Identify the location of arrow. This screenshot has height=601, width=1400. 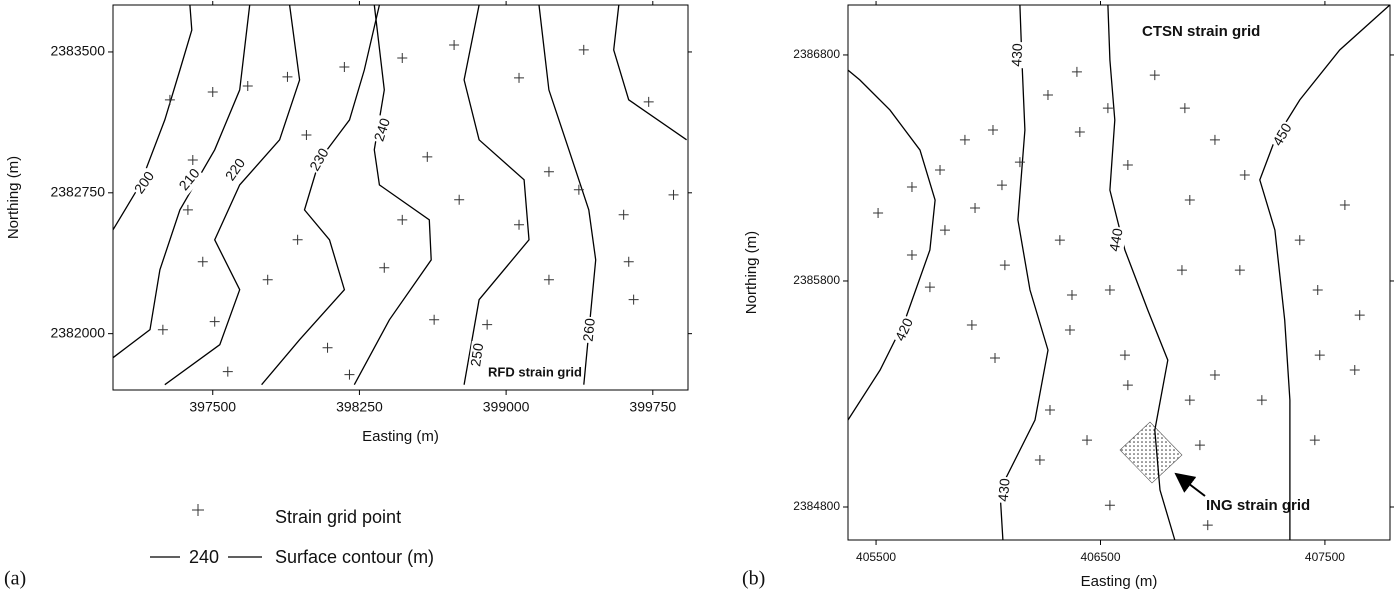
(1190, 484).